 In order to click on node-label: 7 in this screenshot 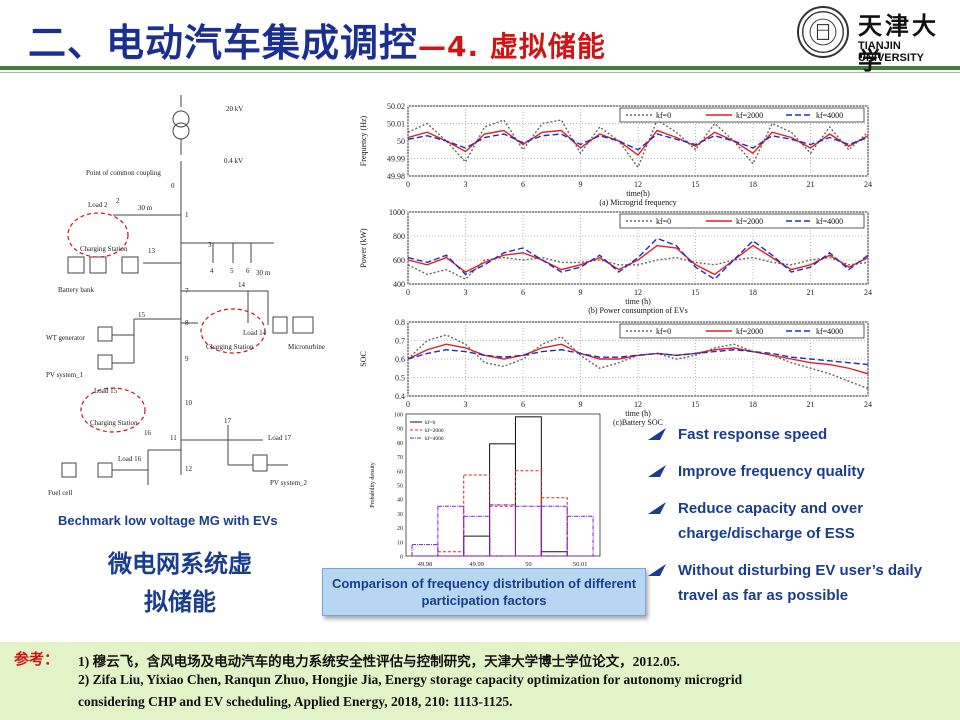, I will do `click(187, 291)`.